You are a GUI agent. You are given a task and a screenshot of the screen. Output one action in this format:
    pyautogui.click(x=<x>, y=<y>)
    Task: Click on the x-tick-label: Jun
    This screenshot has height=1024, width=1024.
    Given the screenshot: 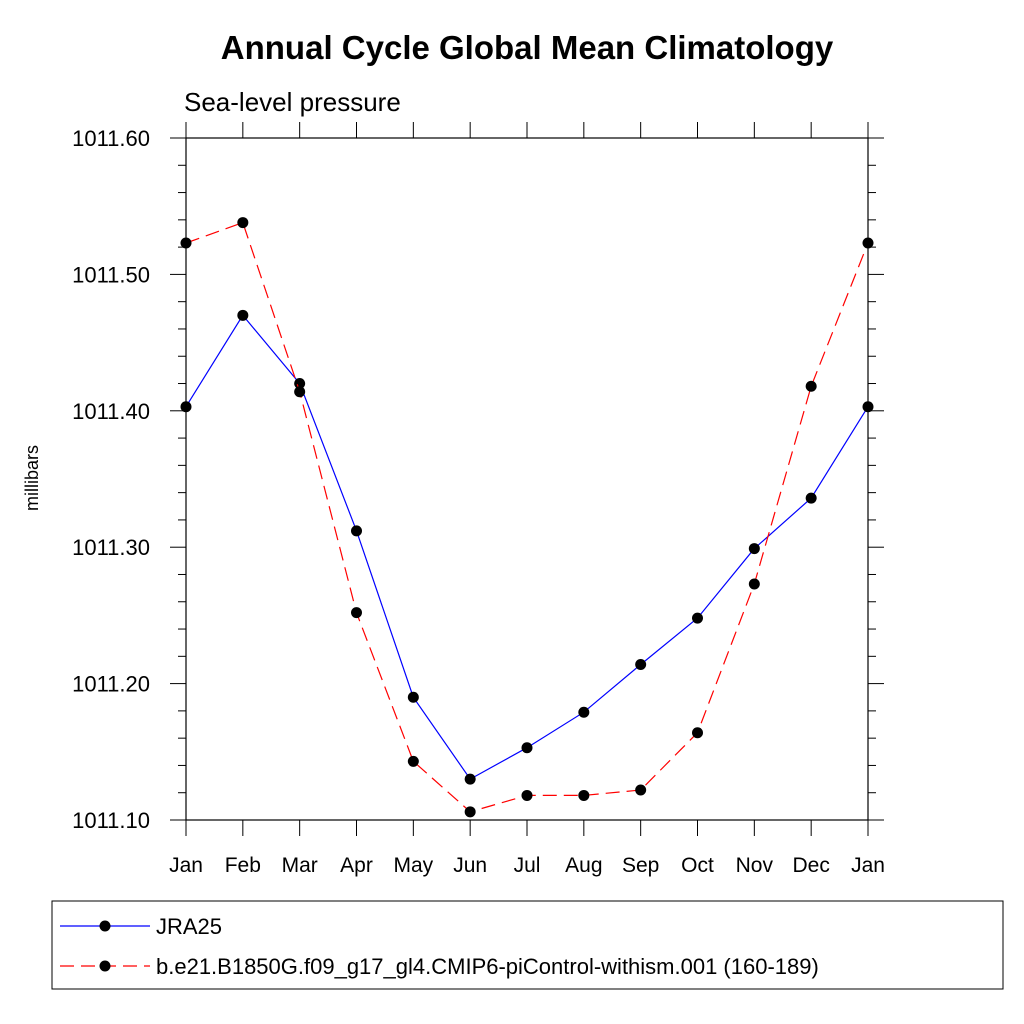 What is the action you would take?
    pyautogui.click(x=470, y=865)
    